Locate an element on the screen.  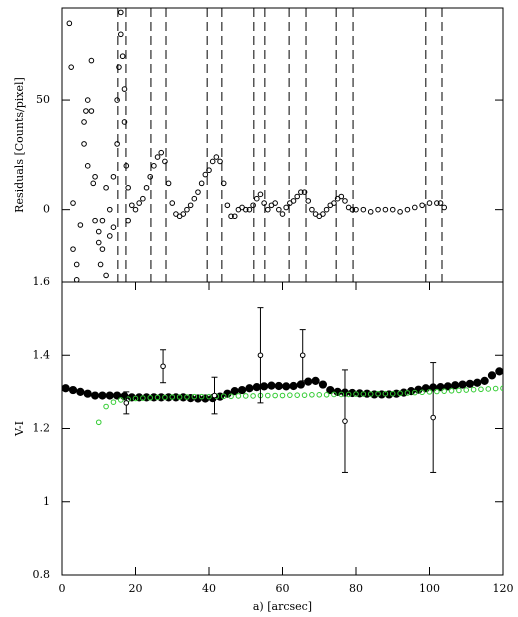
y-tick-label: 50 is located at coordinates (43, 99).